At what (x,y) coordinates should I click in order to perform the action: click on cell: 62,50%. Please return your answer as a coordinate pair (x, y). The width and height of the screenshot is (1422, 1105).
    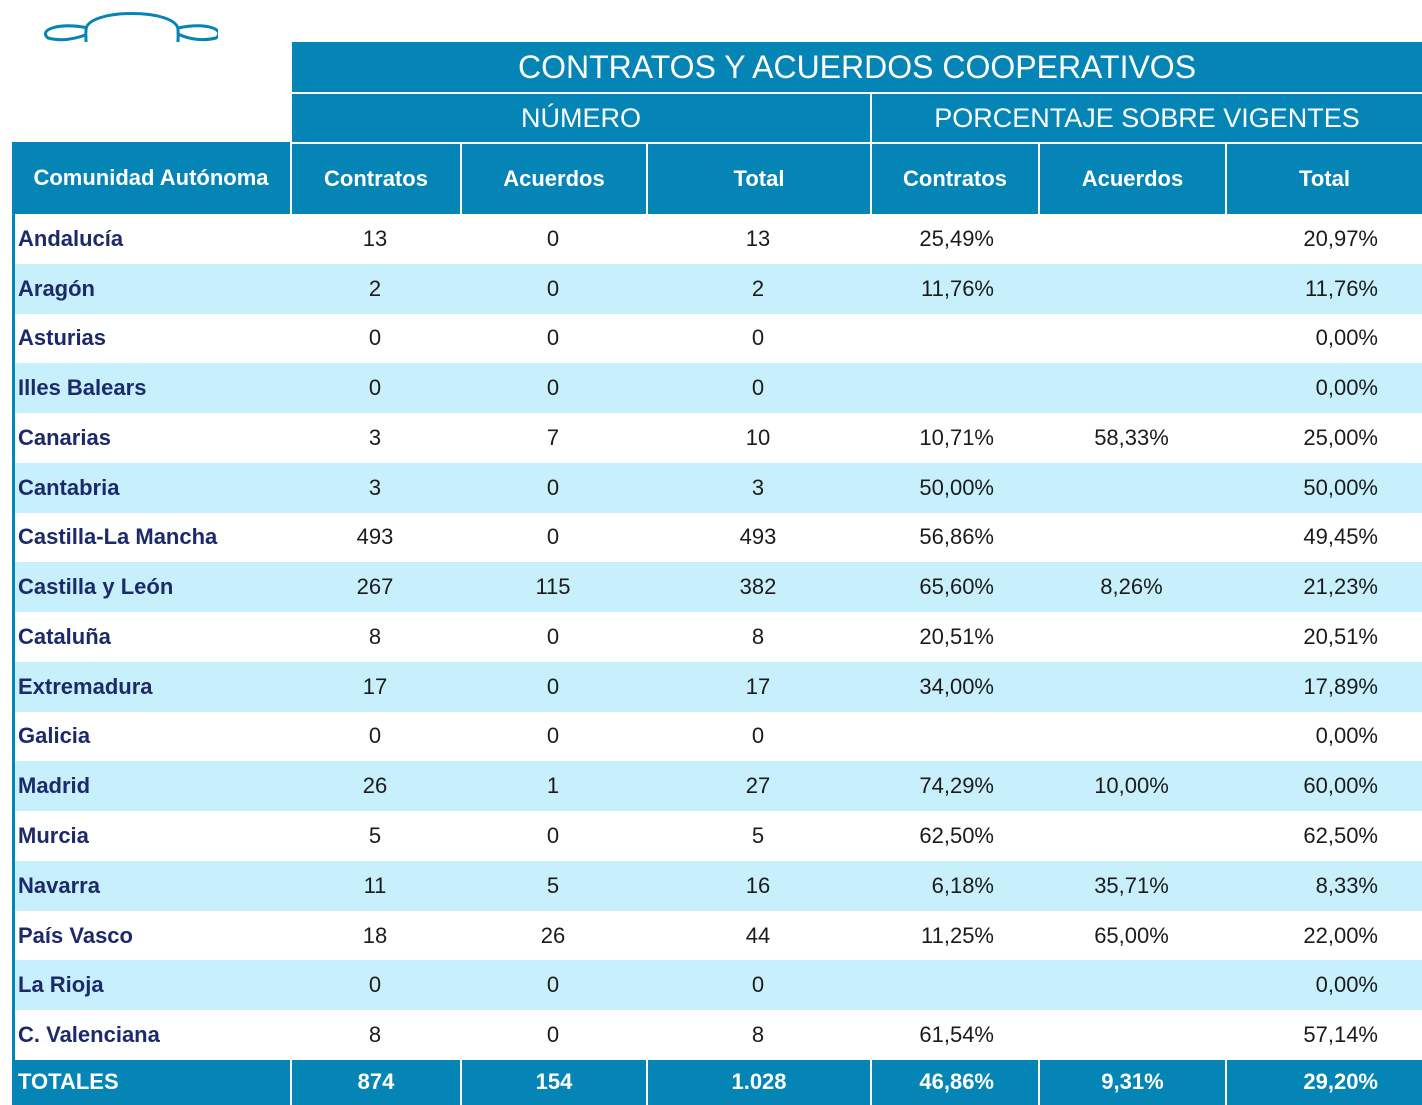
    Looking at the image, I should click on (956, 835).